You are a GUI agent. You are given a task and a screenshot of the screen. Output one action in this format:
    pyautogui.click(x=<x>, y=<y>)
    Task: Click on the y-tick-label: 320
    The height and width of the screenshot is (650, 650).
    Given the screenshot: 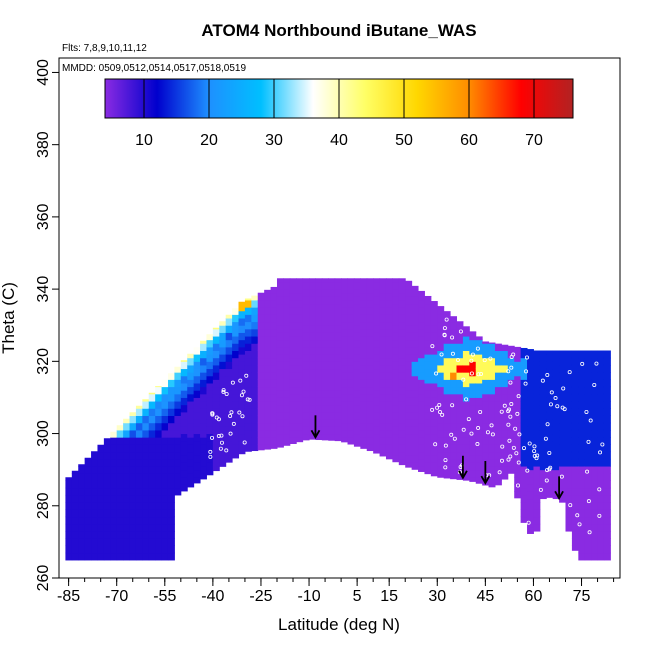 What is the action you would take?
    pyautogui.click(x=43, y=361)
    